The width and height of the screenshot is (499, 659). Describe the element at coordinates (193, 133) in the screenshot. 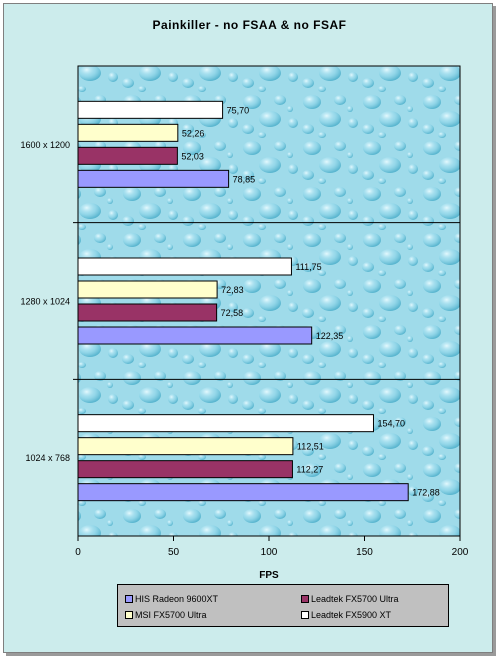

I see `data-label: 52,26` at that location.